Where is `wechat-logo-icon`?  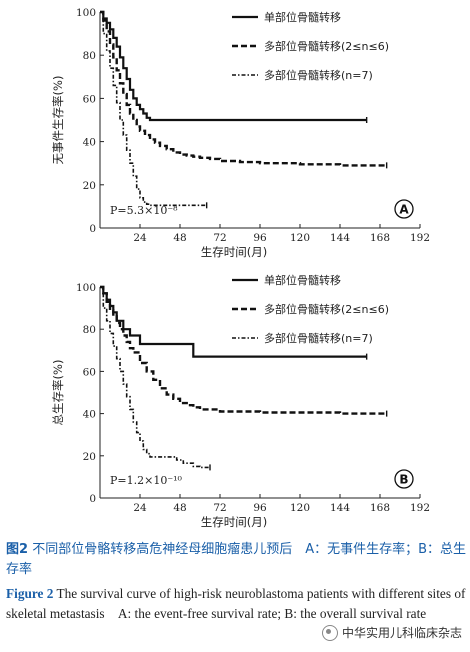
wechat-logo-icon is located at coordinates (329, 632).